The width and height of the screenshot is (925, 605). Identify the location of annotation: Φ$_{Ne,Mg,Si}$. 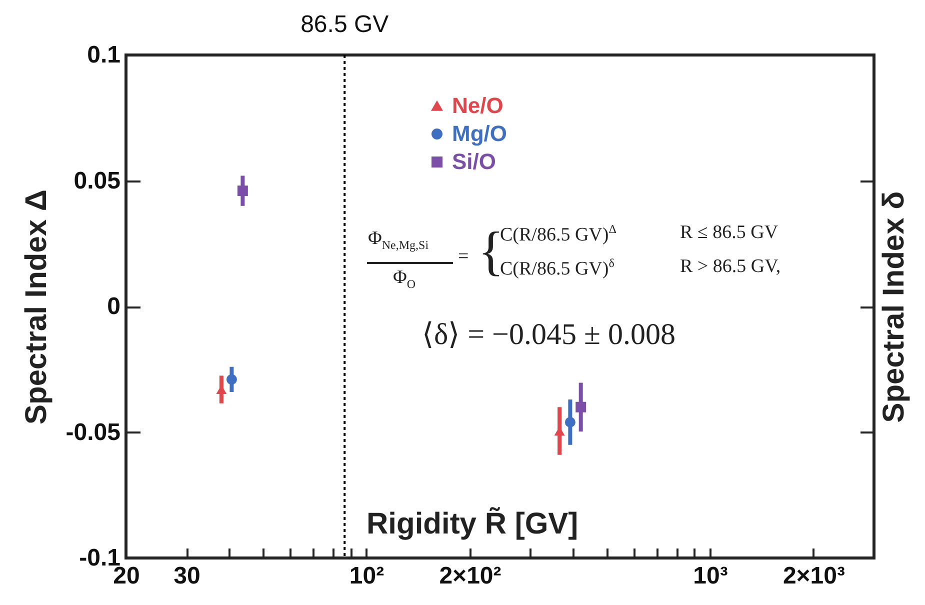
(398, 240).